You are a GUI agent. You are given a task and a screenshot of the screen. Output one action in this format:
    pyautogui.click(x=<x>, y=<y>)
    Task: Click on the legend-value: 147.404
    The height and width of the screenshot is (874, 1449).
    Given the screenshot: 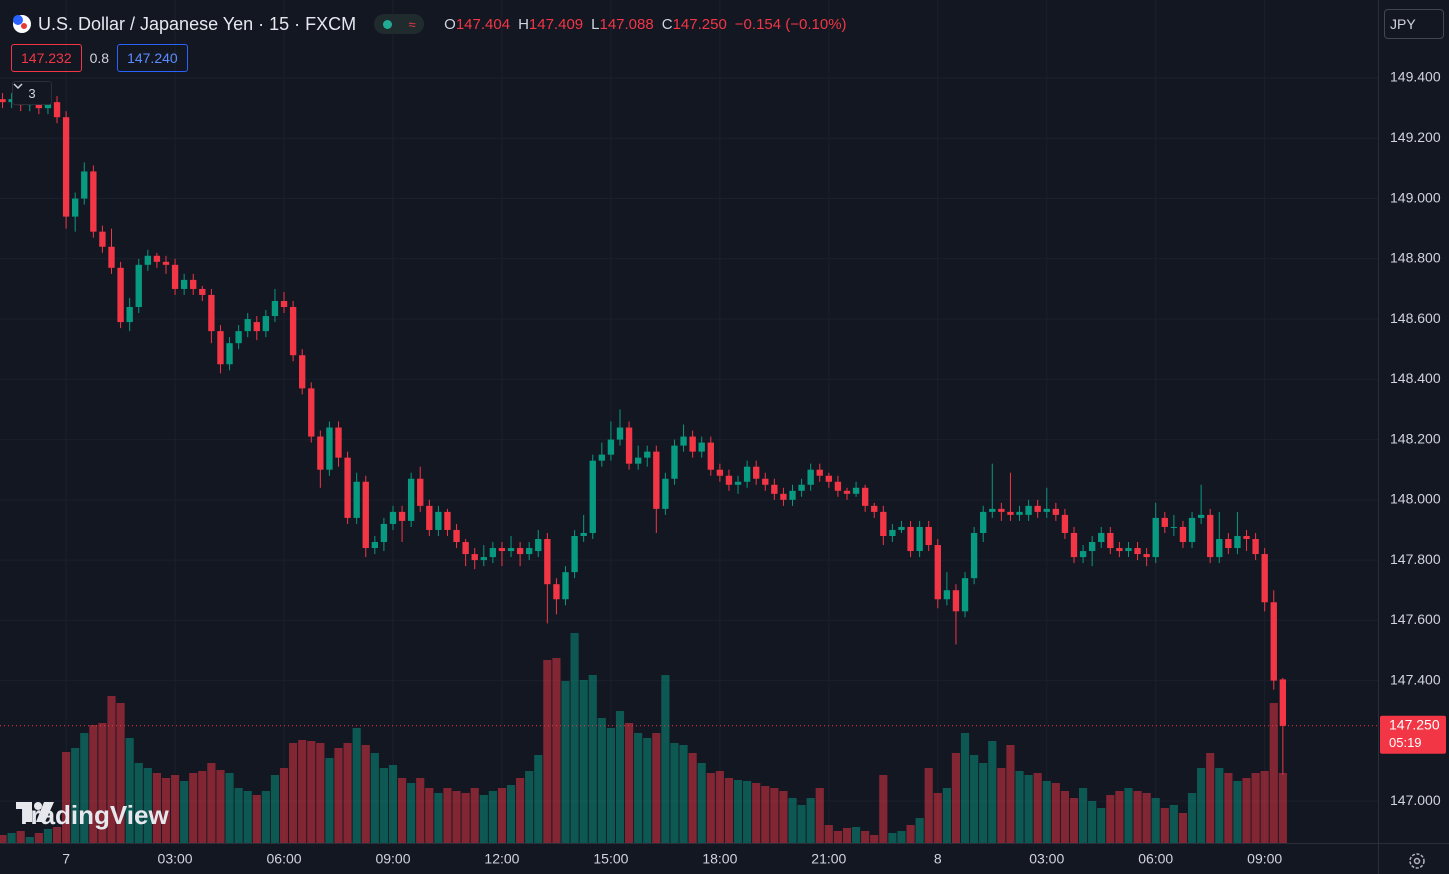 What is the action you would take?
    pyautogui.click(x=483, y=24)
    